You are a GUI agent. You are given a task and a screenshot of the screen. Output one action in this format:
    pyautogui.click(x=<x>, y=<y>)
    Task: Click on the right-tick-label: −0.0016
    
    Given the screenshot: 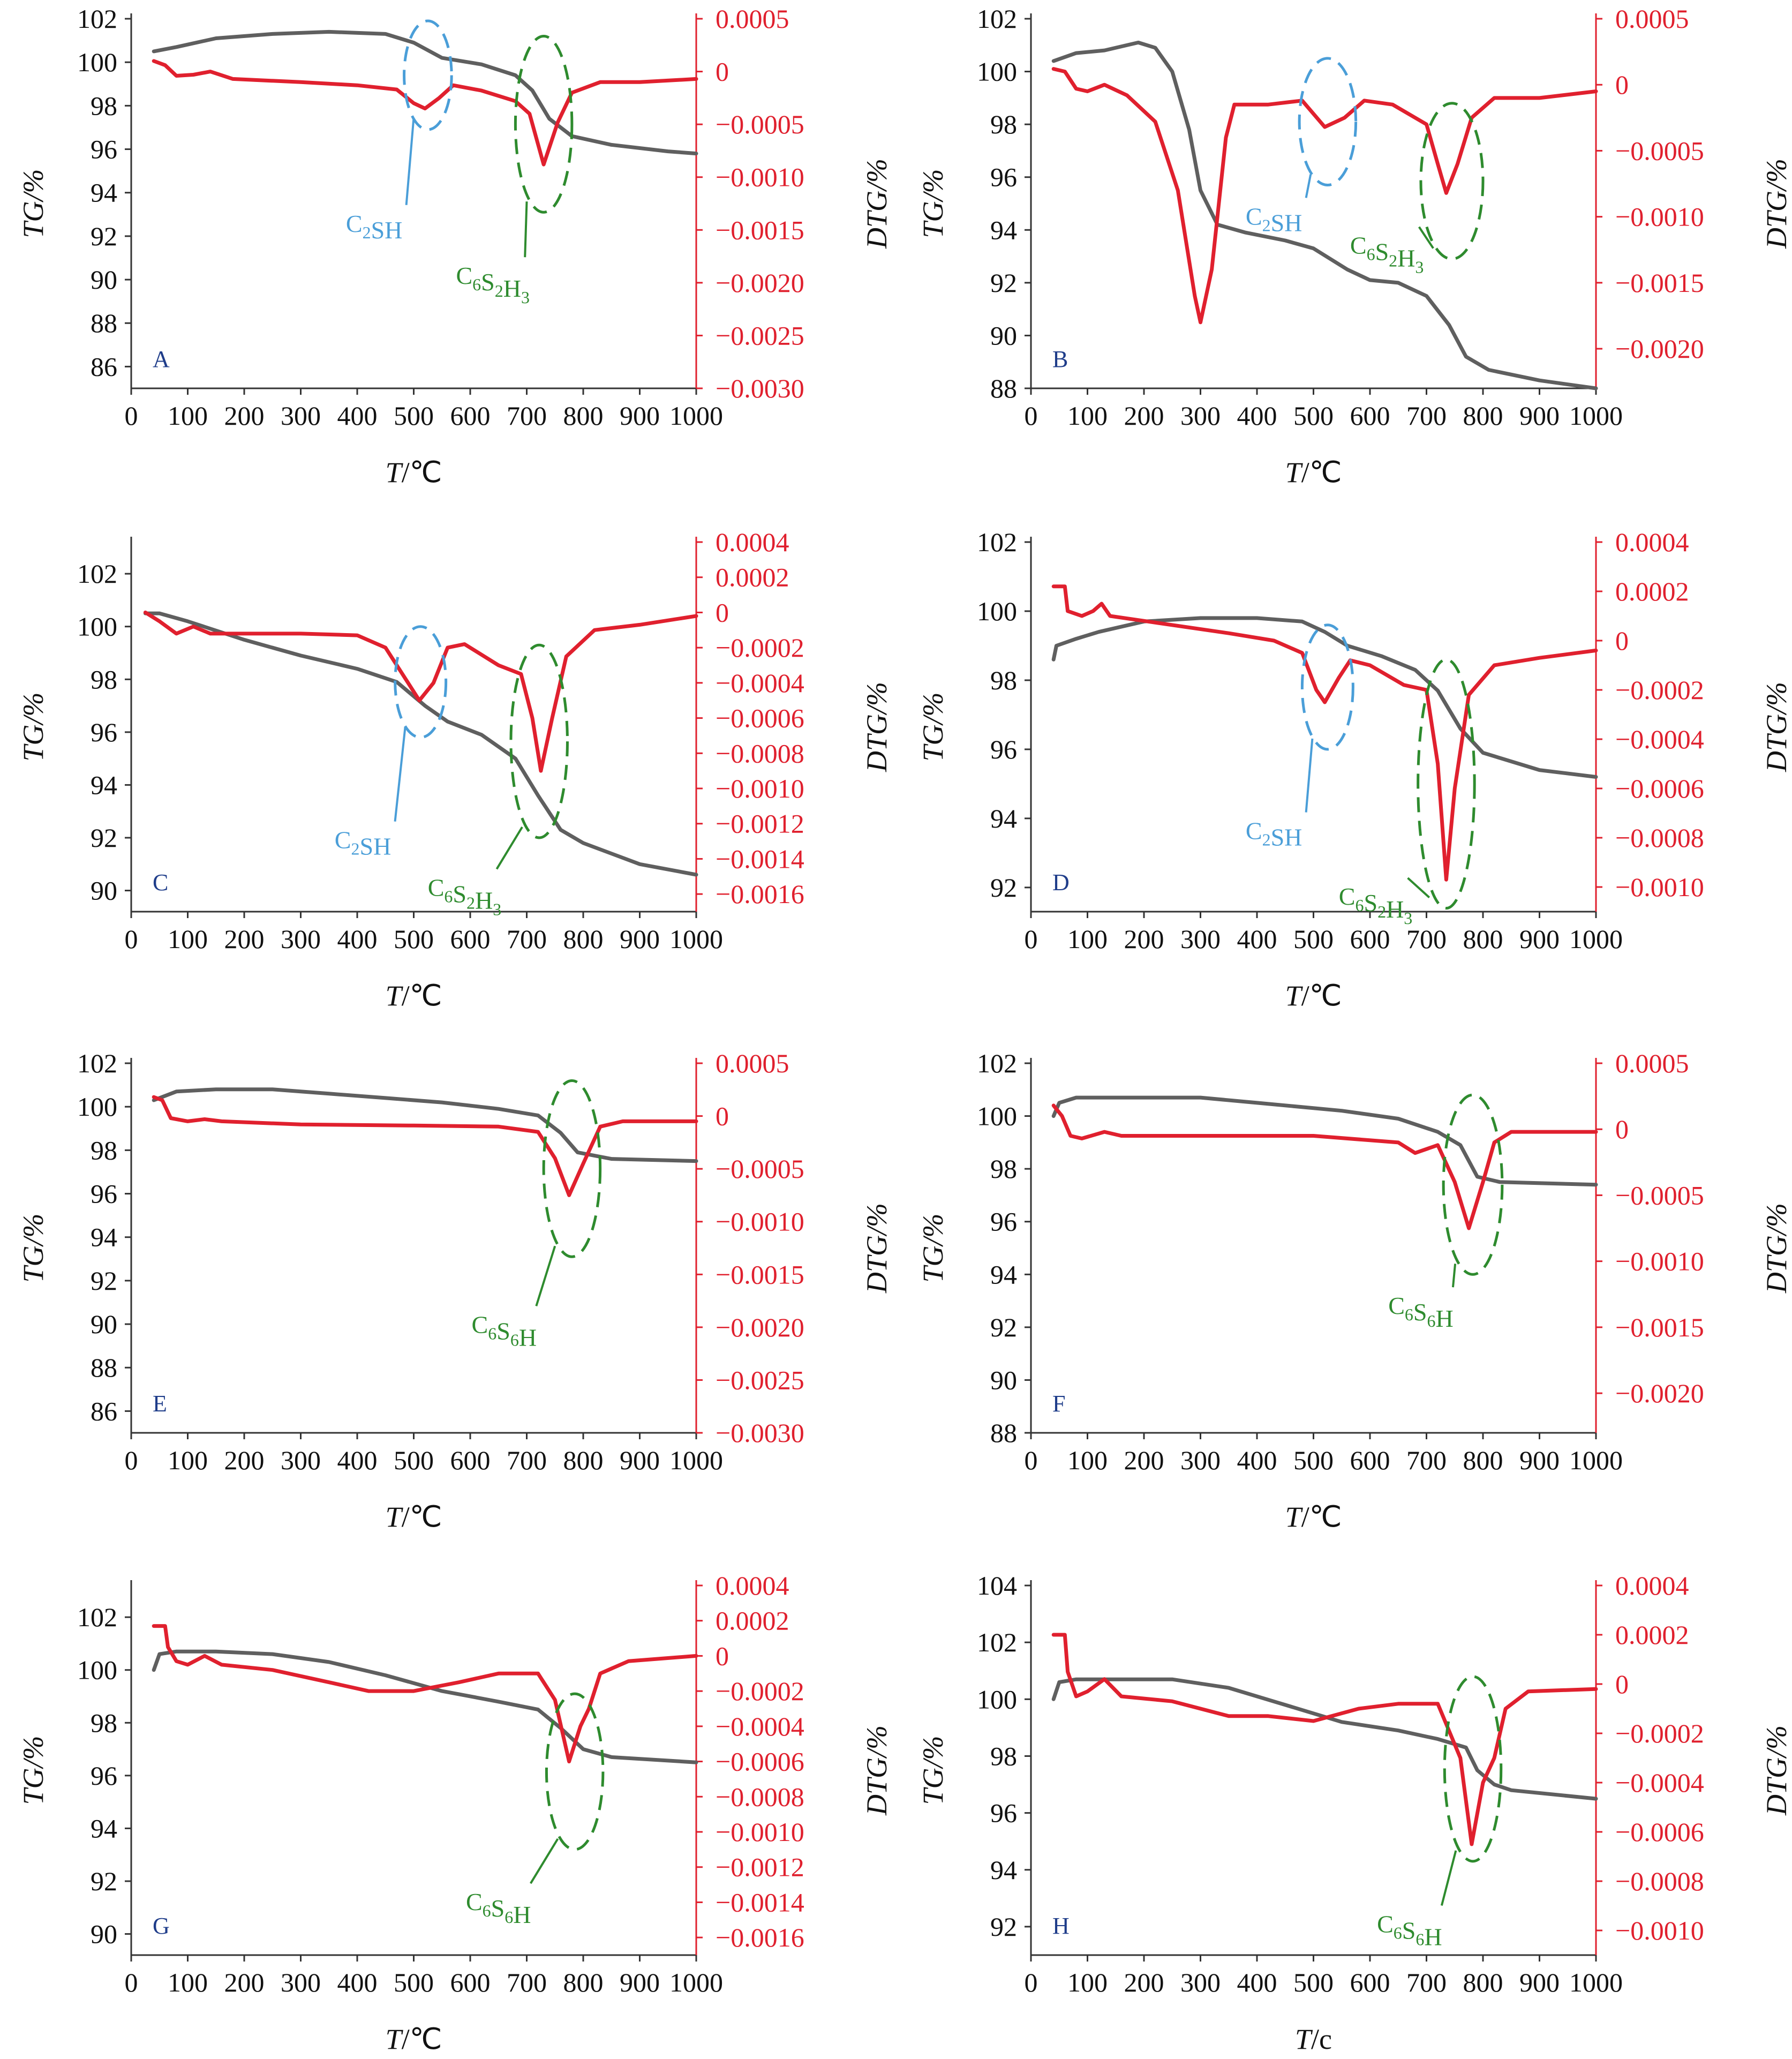 What is the action you would take?
    pyautogui.click(x=760, y=1937)
    